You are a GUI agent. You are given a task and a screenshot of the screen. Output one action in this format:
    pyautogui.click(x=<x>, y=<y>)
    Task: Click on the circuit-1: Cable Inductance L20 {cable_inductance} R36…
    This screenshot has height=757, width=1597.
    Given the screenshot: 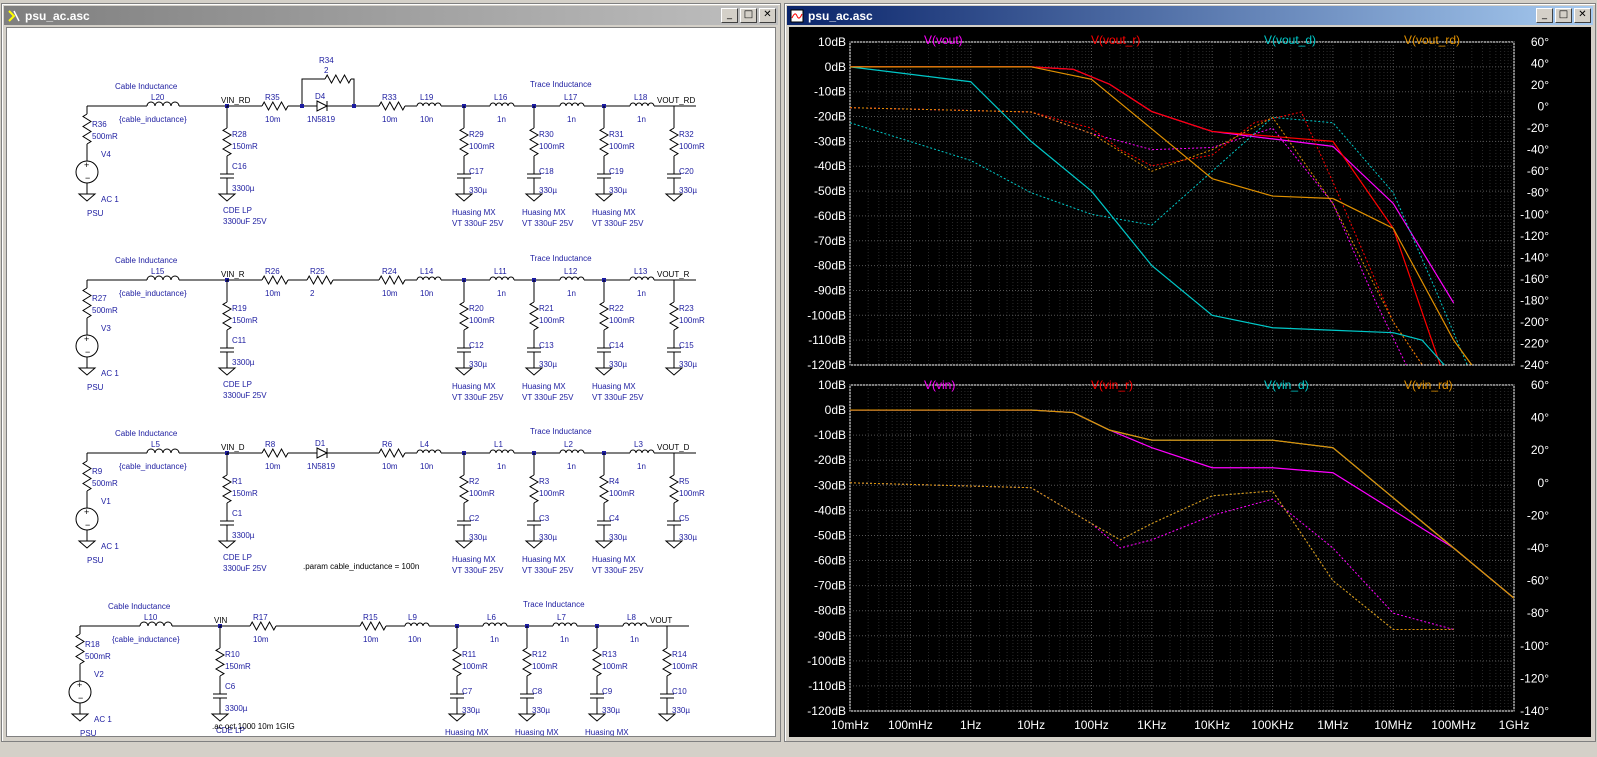 What is the action you would take?
    pyautogui.click(x=390, y=142)
    